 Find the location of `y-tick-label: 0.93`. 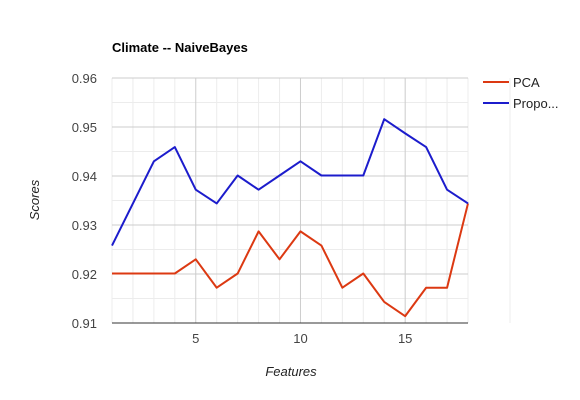

y-tick-label: 0.93 is located at coordinates (84, 225).